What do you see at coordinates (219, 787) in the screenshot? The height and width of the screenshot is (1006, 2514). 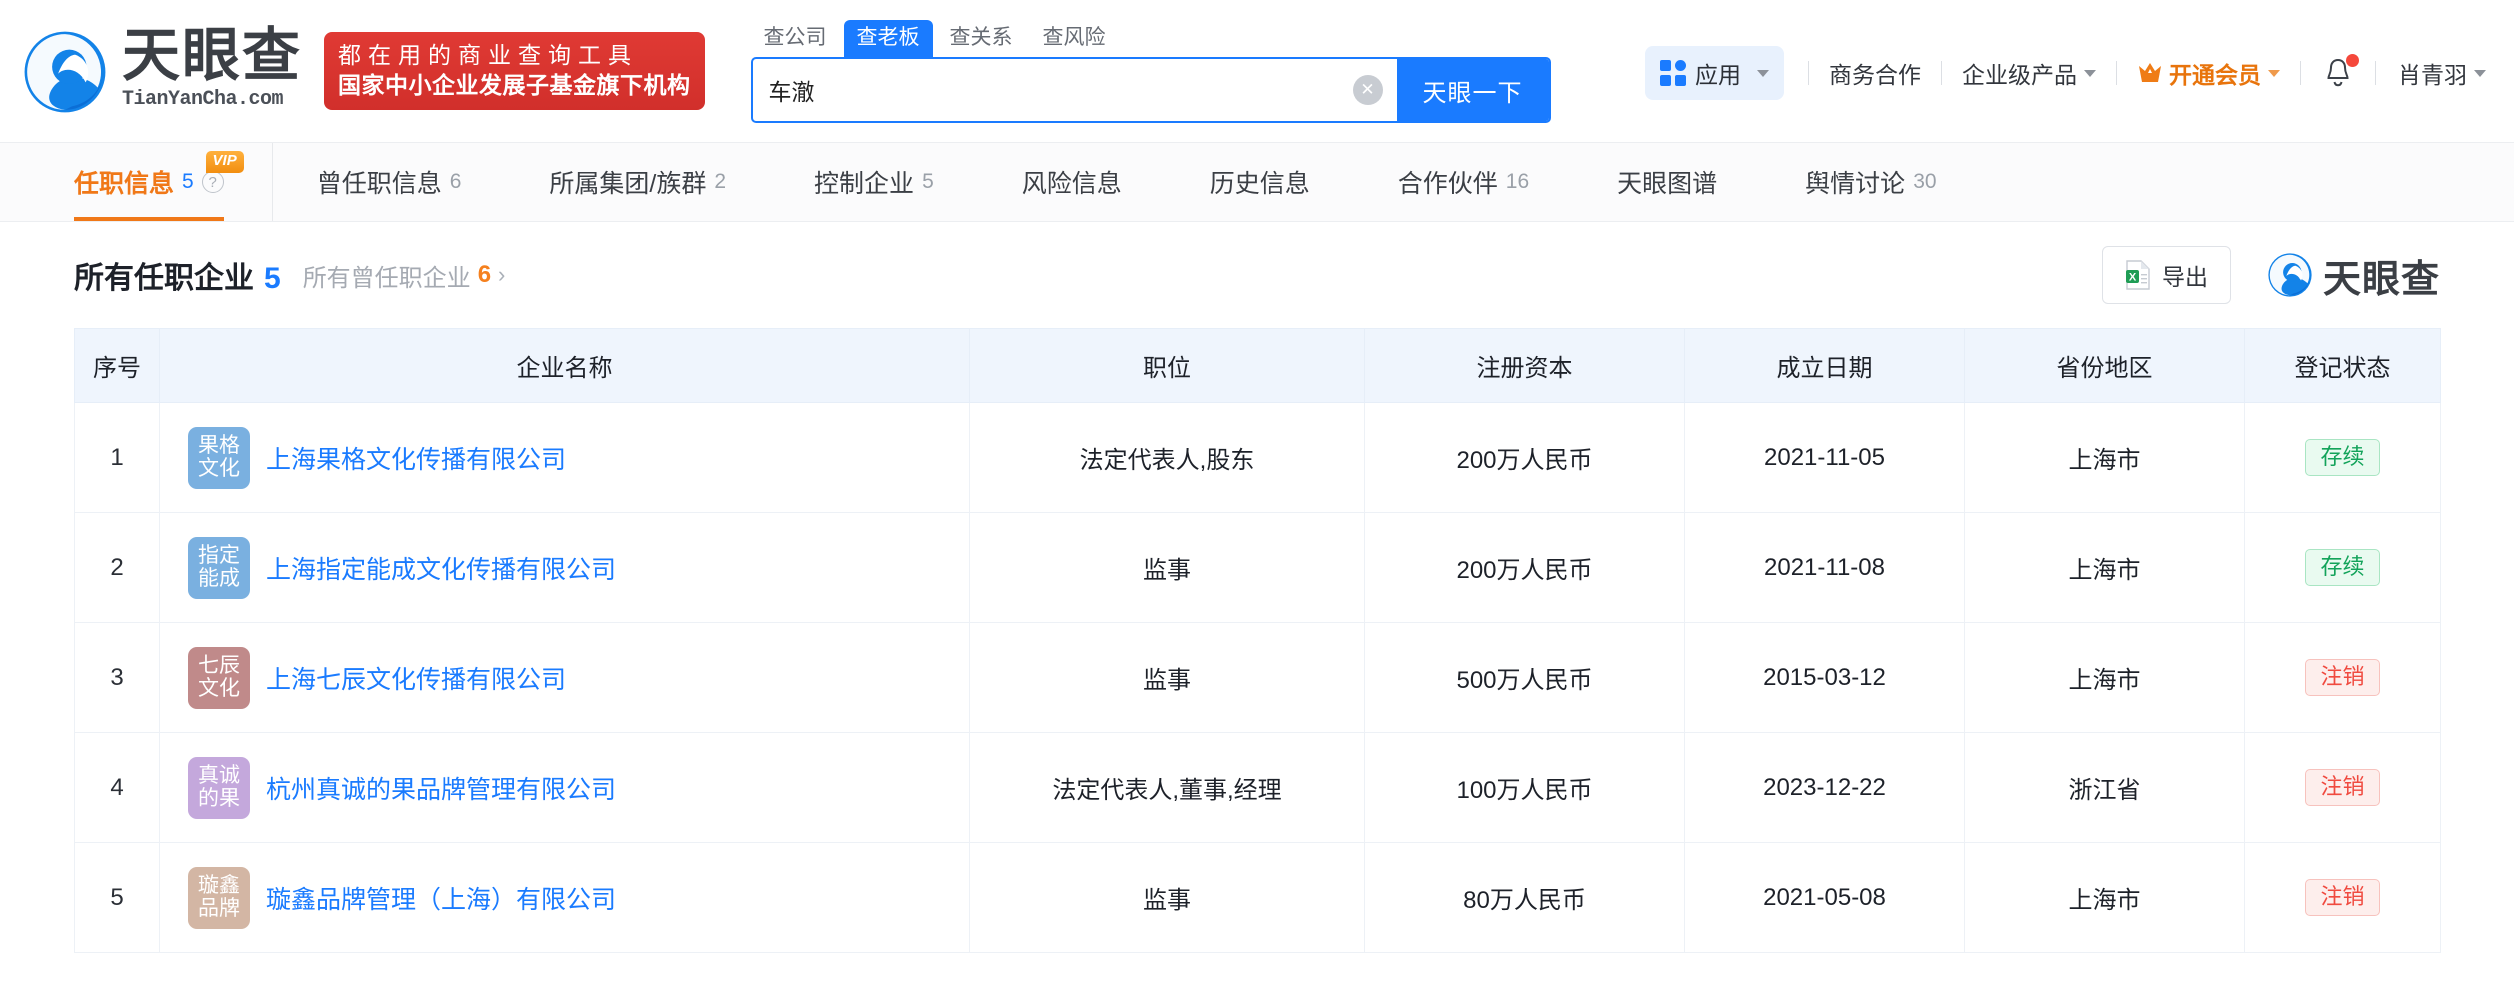 I see `company-logo-avatar: 真诚 的果` at bounding box center [219, 787].